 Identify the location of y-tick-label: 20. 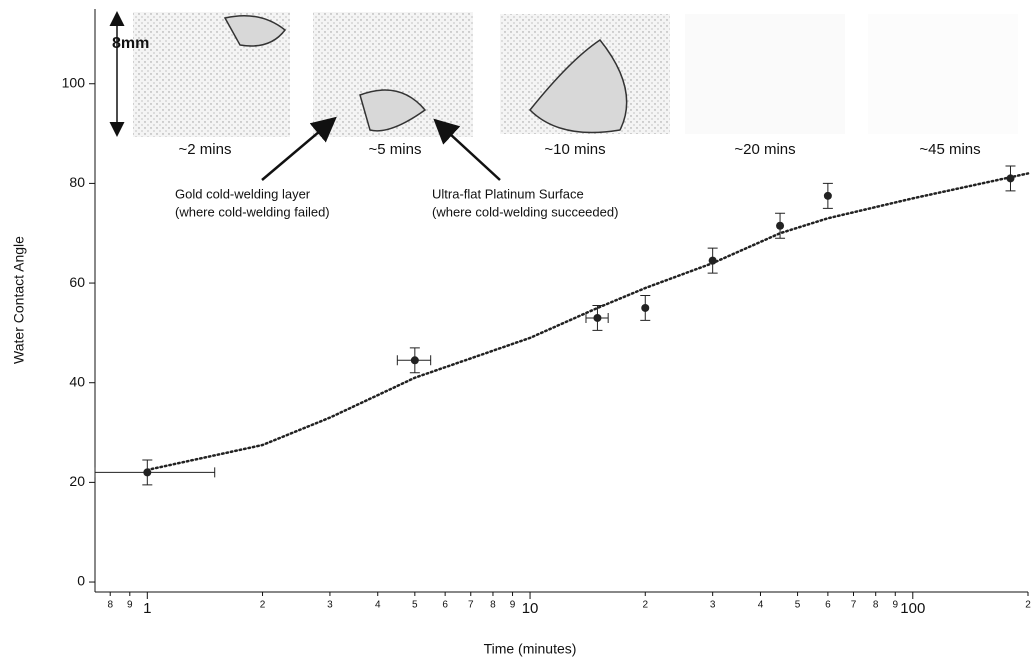
(77, 481).